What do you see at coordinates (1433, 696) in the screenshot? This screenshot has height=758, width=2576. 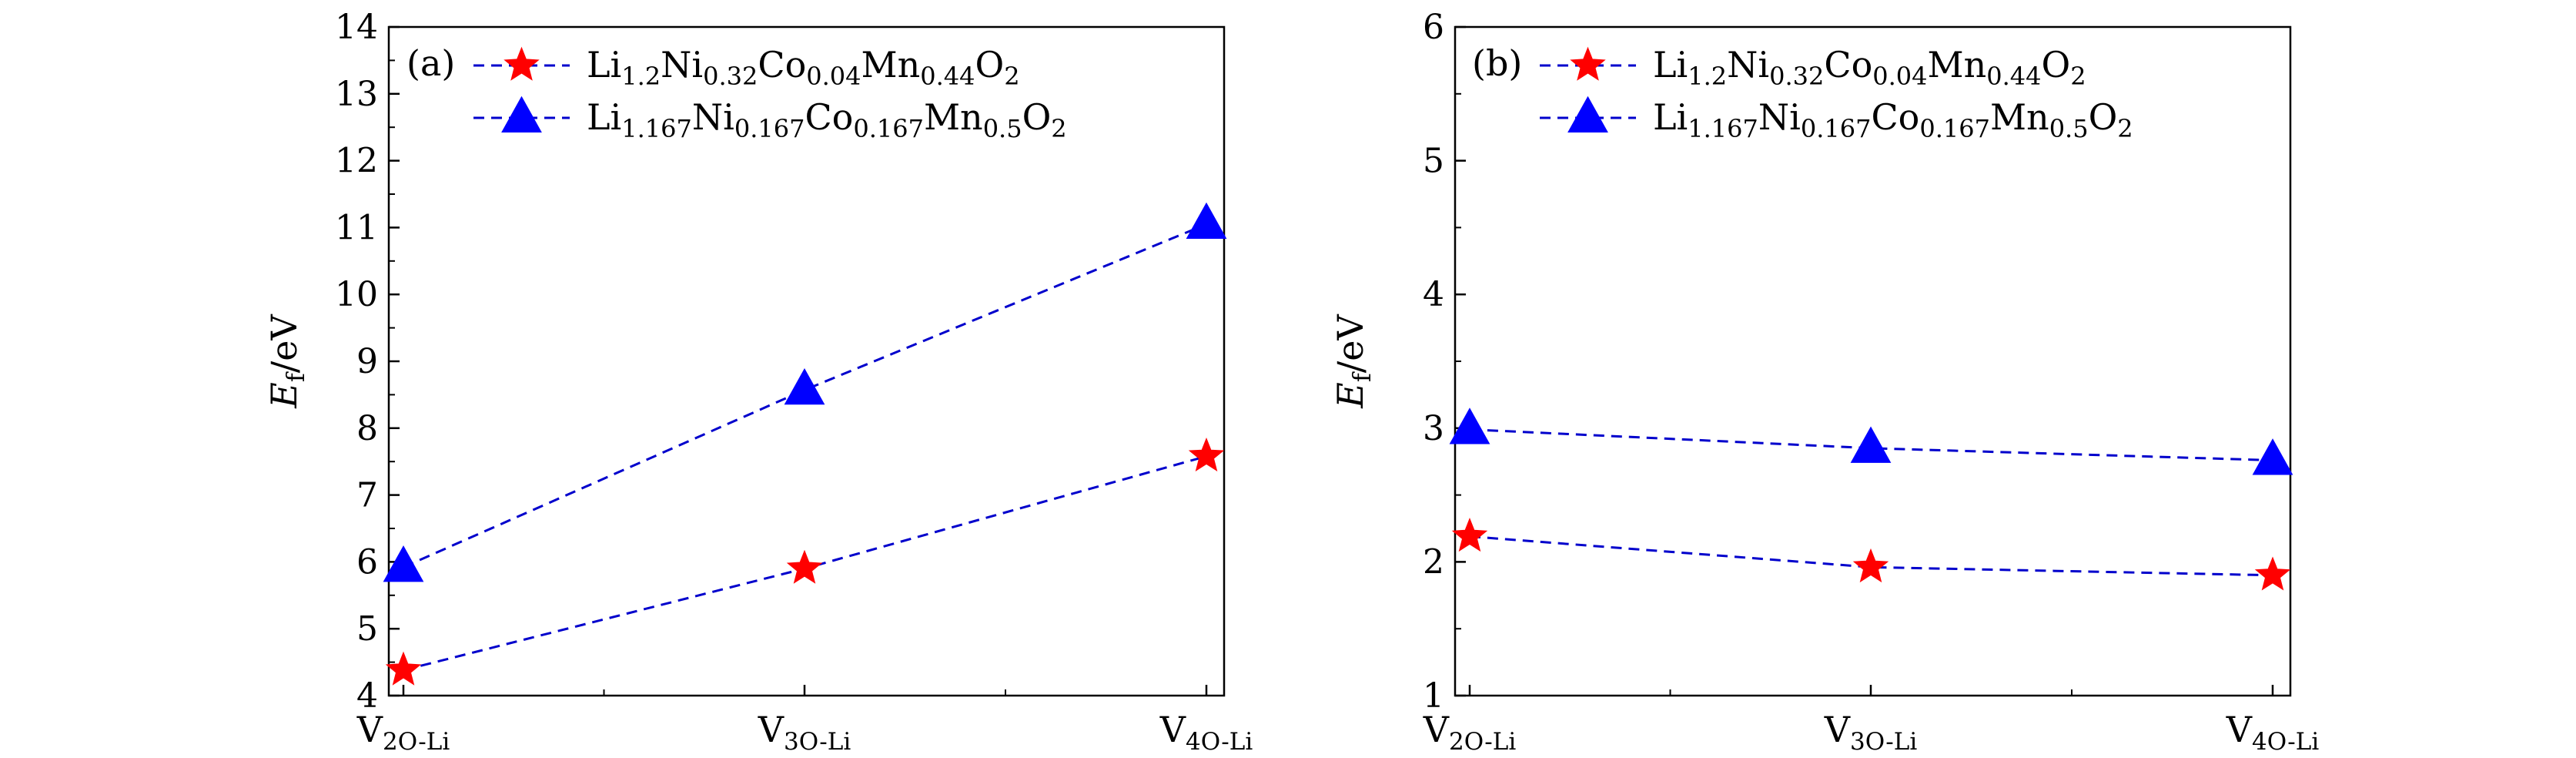 I see `y-tick-label: 1` at bounding box center [1433, 696].